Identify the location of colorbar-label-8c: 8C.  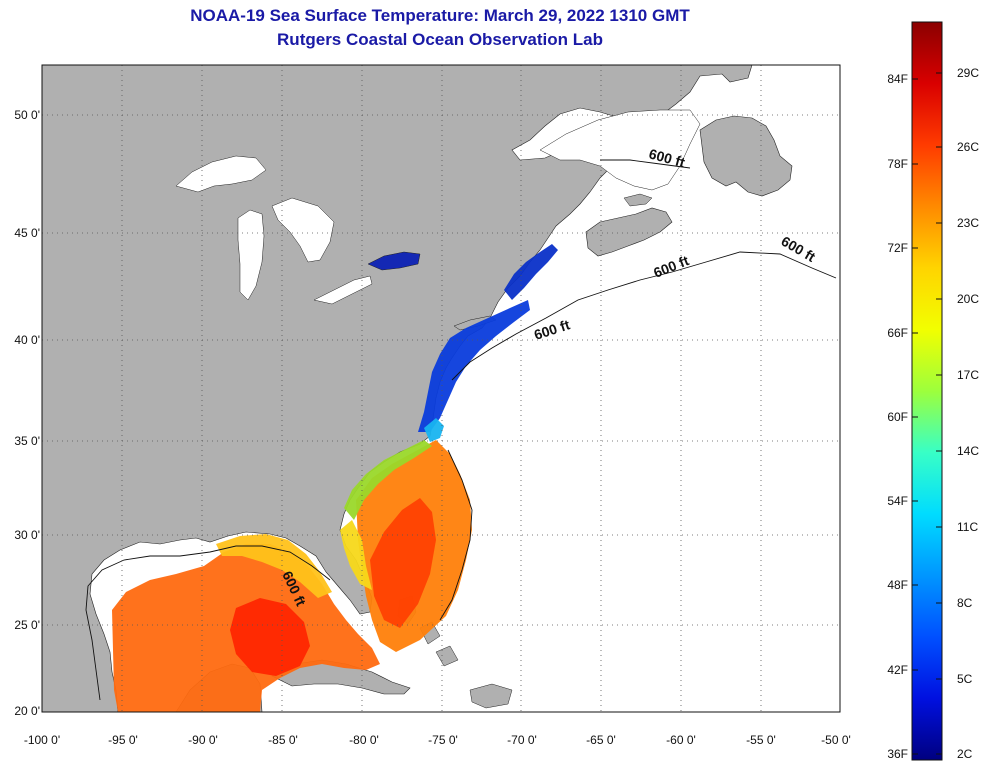
(965, 603).